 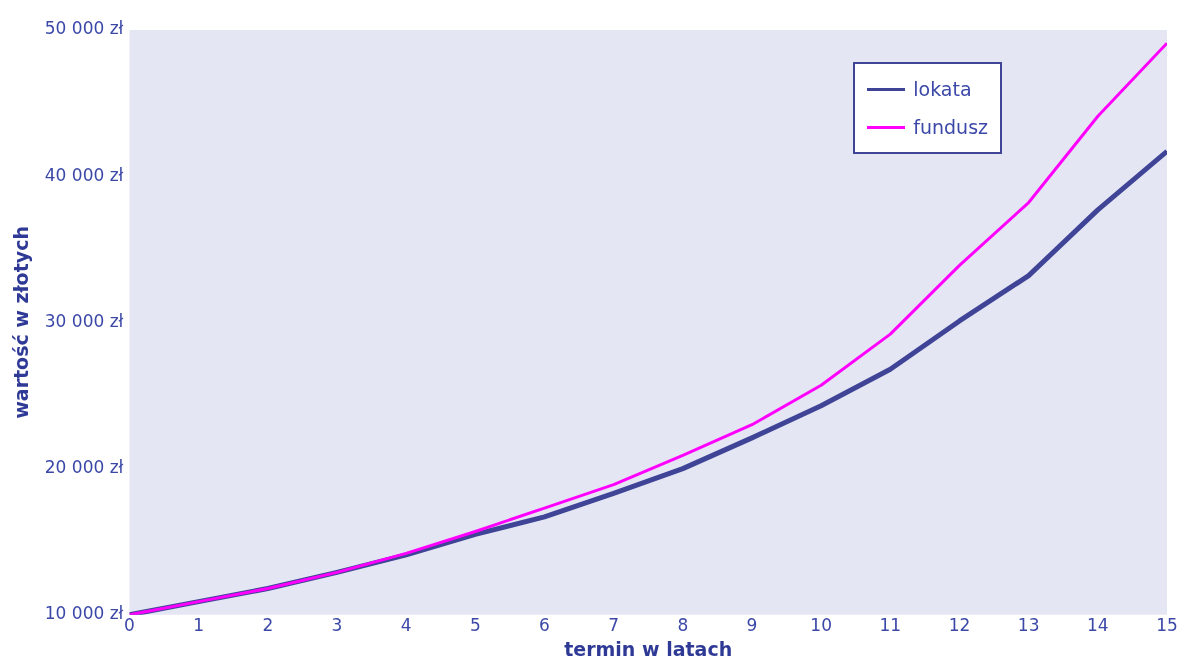 I want to click on x-tick-label: 5, so click(x=475, y=625).